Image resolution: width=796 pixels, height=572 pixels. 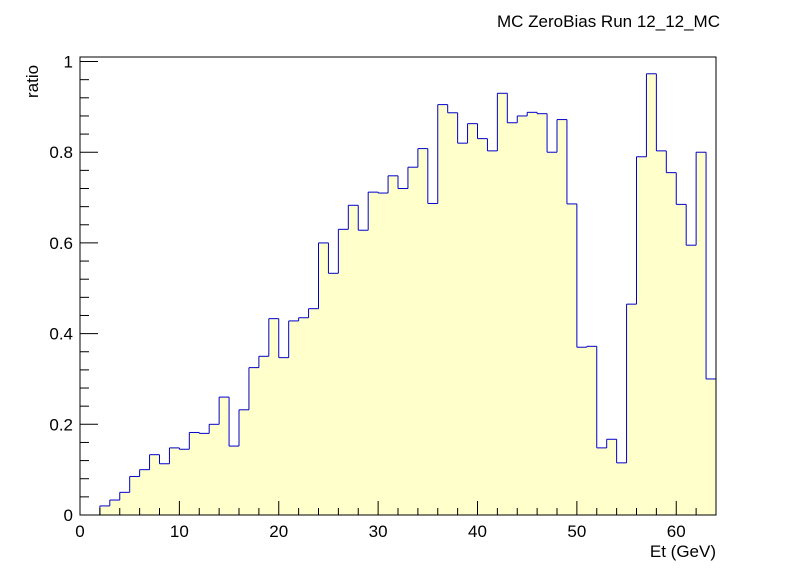 I want to click on x-tick-label: 40, so click(x=477, y=531).